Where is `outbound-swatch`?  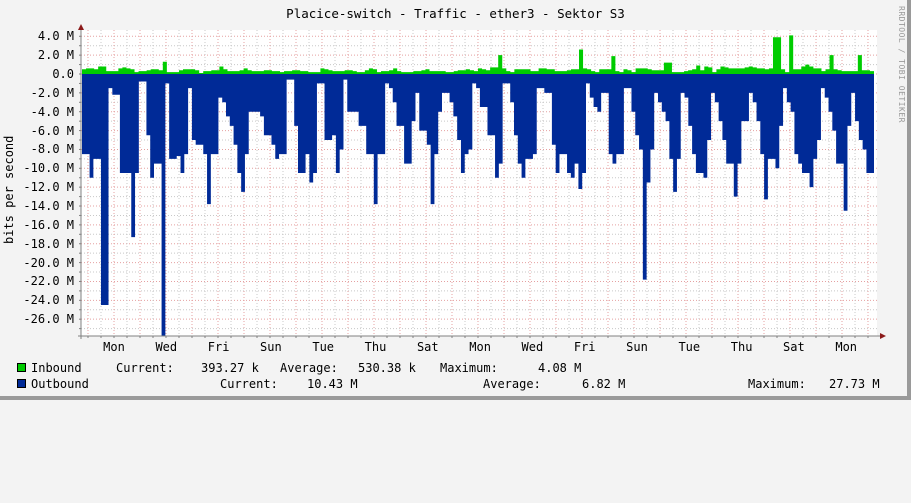 outbound-swatch is located at coordinates (21, 383).